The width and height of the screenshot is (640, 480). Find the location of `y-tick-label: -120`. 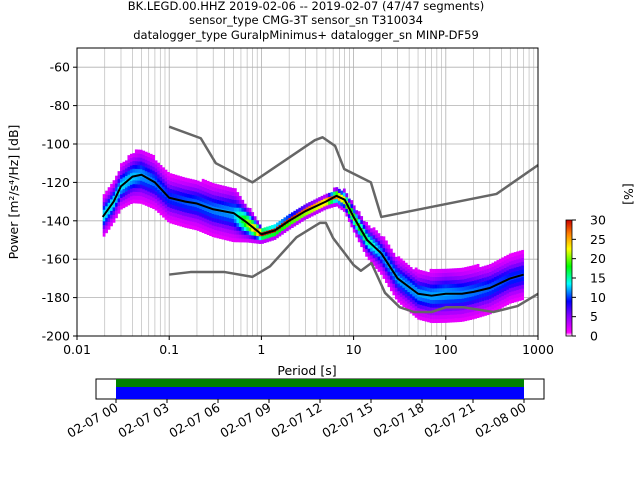

y-tick-label: -120 is located at coordinates (56, 182).